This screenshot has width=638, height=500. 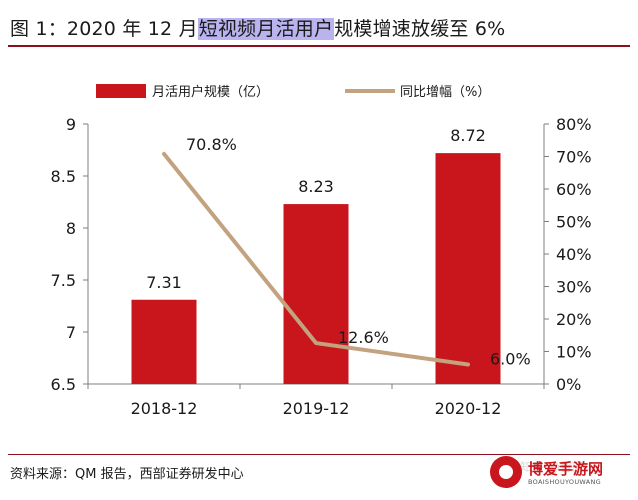 I want to click on top-rule, so click(x=319, y=46).